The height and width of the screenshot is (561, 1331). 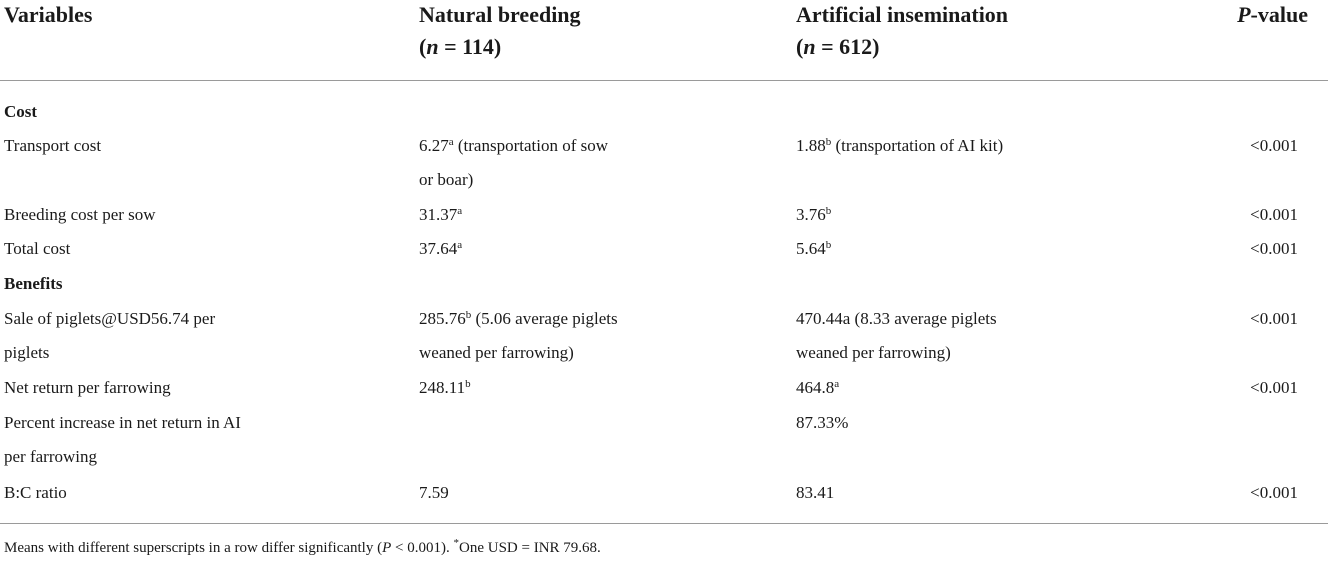 I want to click on row-transport-ai: 1.88b (transportation of AI kit), so click(x=900, y=145).